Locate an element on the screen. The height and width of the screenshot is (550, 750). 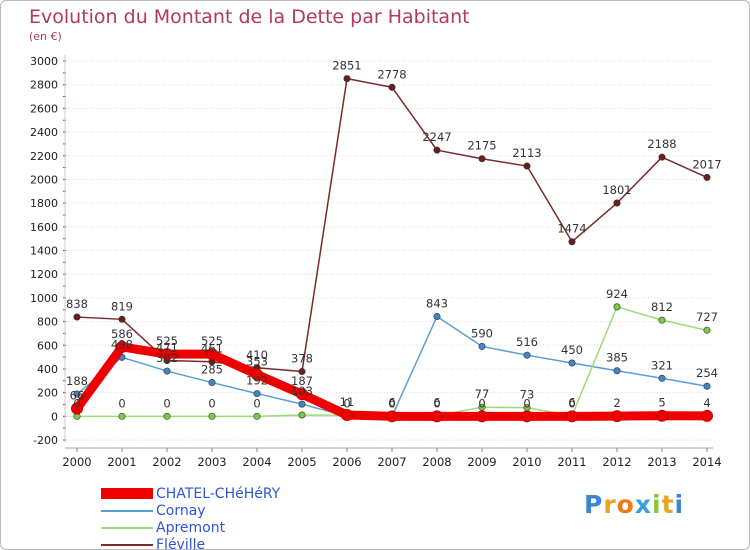
y-tick-label: 600 is located at coordinates (47, 345).